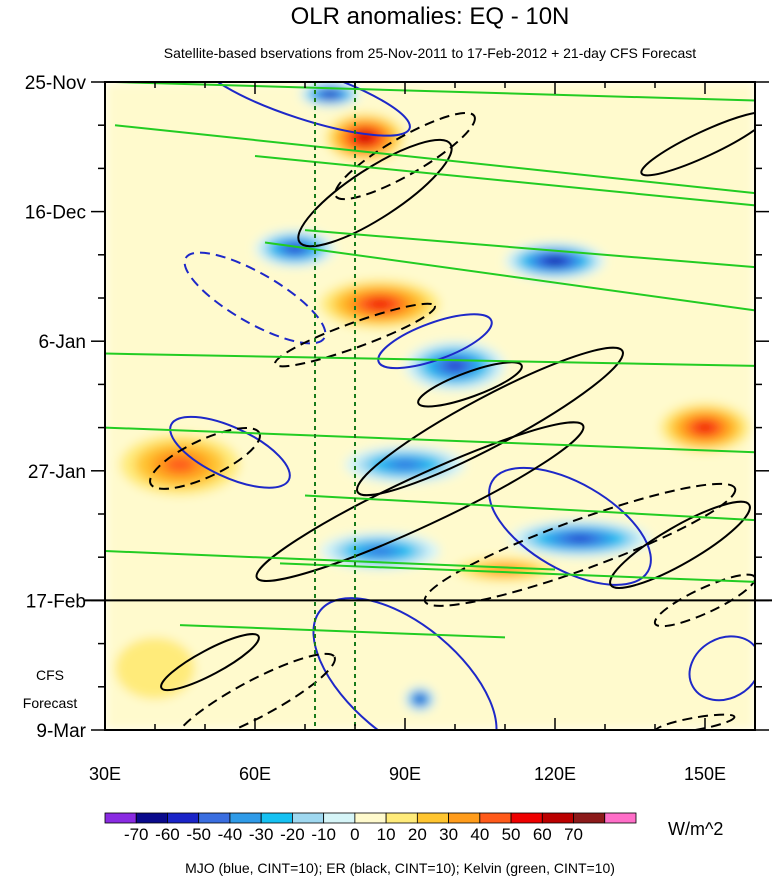 The width and height of the screenshot is (772, 884). I want to click on colorbar-label: 0, so click(354, 834).